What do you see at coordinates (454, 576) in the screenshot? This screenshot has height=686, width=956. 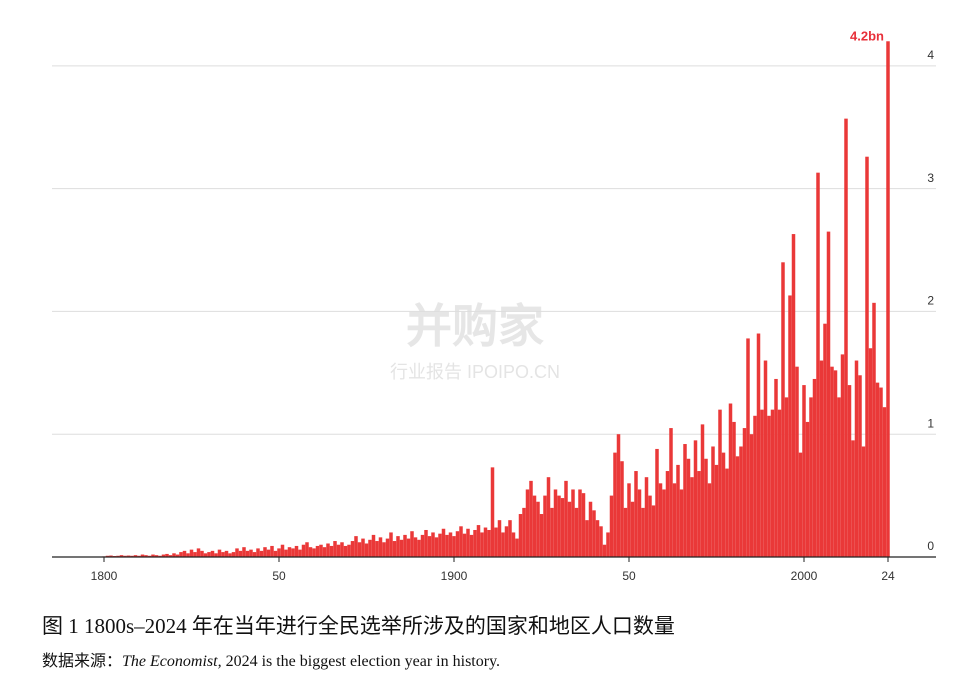 I see `x-tick-label: 1900` at bounding box center [454, 576].